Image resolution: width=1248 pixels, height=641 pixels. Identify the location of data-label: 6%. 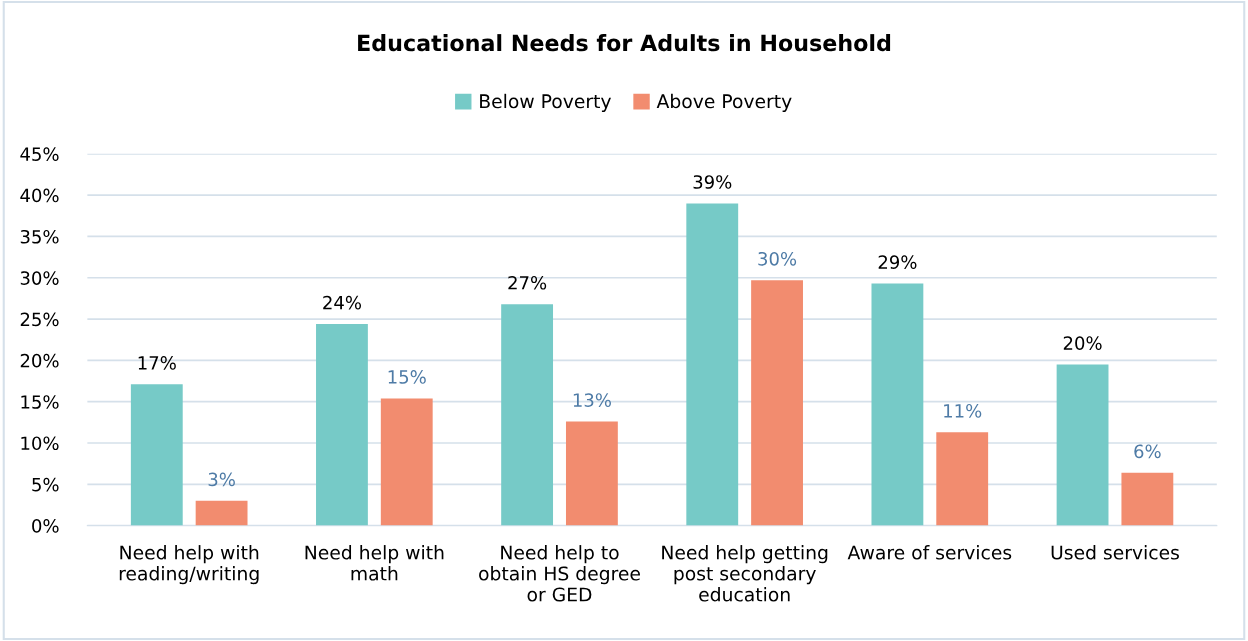
(1147, 451).